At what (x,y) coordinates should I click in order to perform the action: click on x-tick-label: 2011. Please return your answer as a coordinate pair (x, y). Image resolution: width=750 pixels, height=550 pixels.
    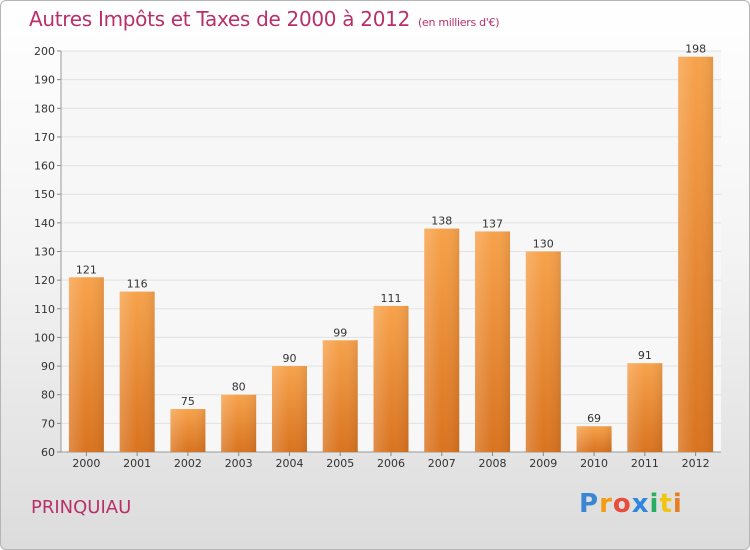
    Looking at the image, I should click on (645, 463).